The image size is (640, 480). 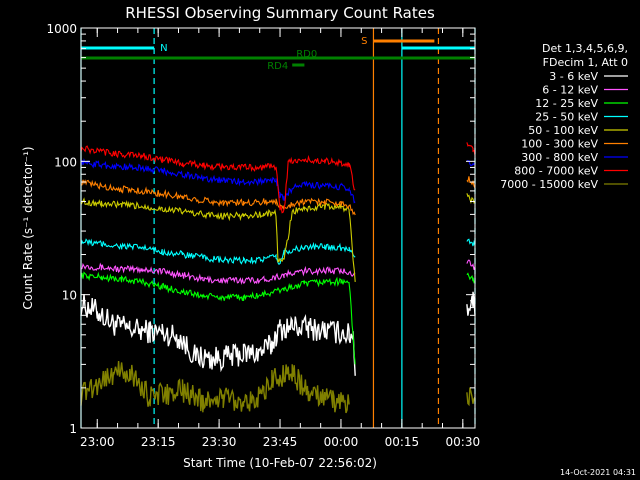 I want to click on x-tick-label: 23:15, so click(x=158, y=442).